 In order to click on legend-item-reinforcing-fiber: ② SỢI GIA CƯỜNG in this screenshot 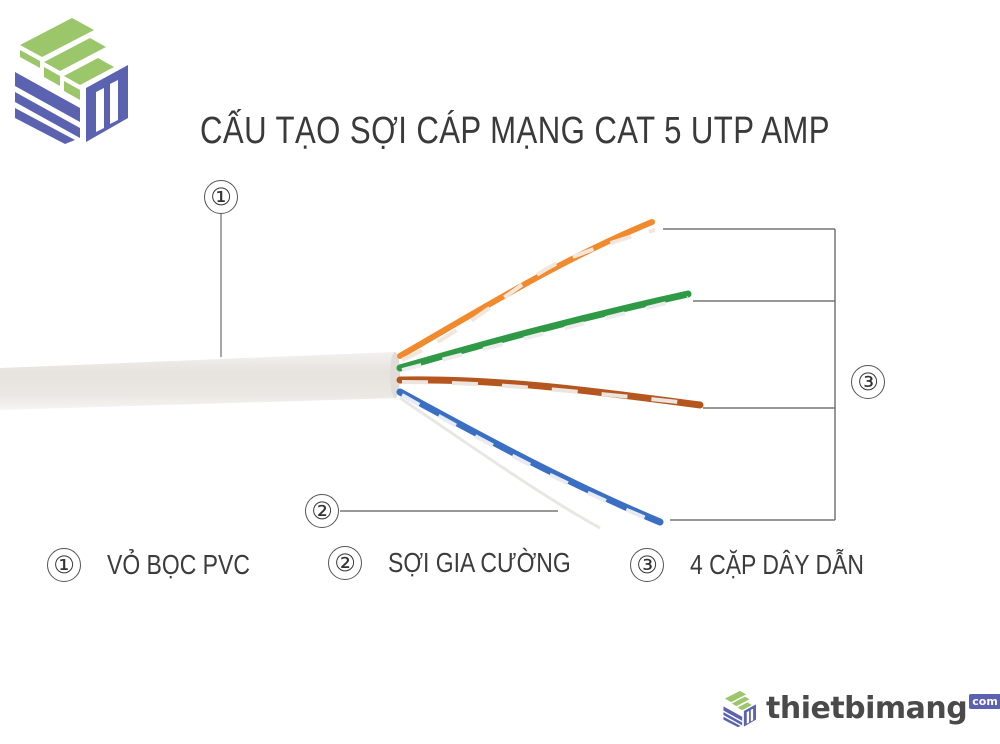, I will do `click(469, 563)`.